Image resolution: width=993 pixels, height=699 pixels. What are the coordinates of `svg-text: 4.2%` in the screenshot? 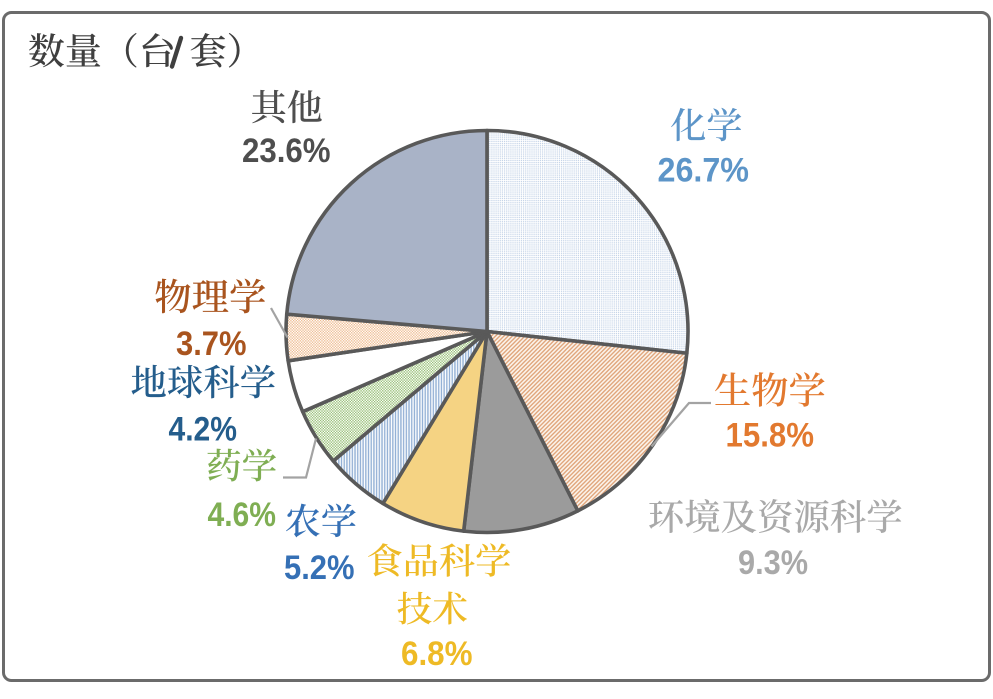 It's located at (203, 430).